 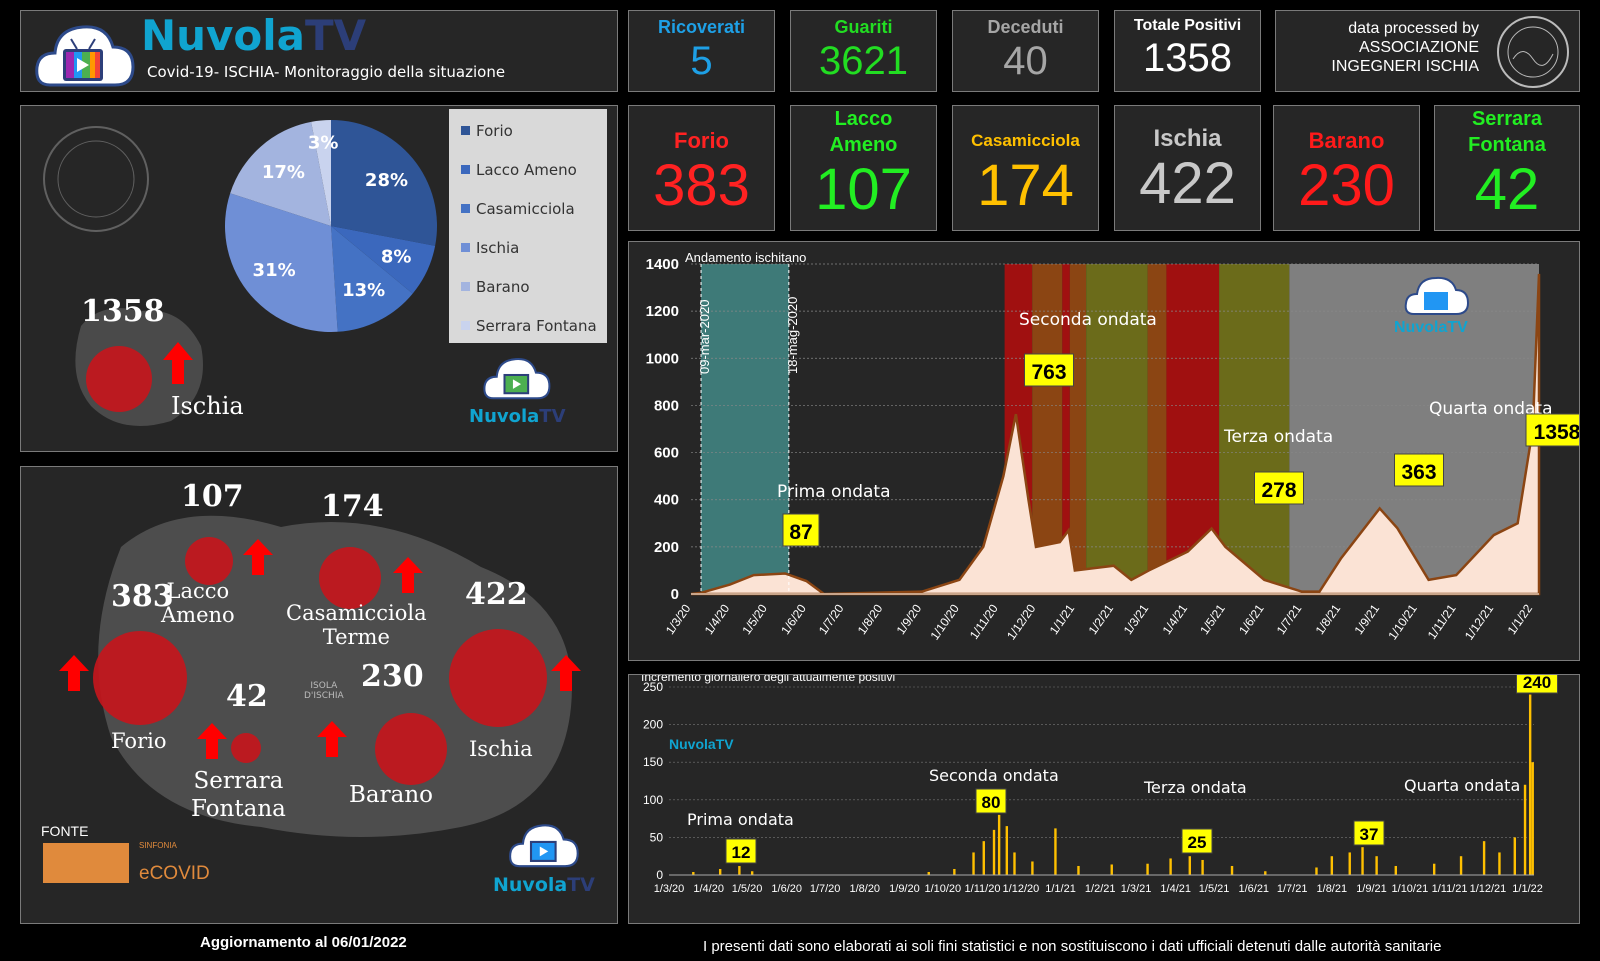 What do you see at coordinates (1332, 889) in the screenshot?
I see `x-tick-label: 1/8/21` at bounding box center [1332, 889].